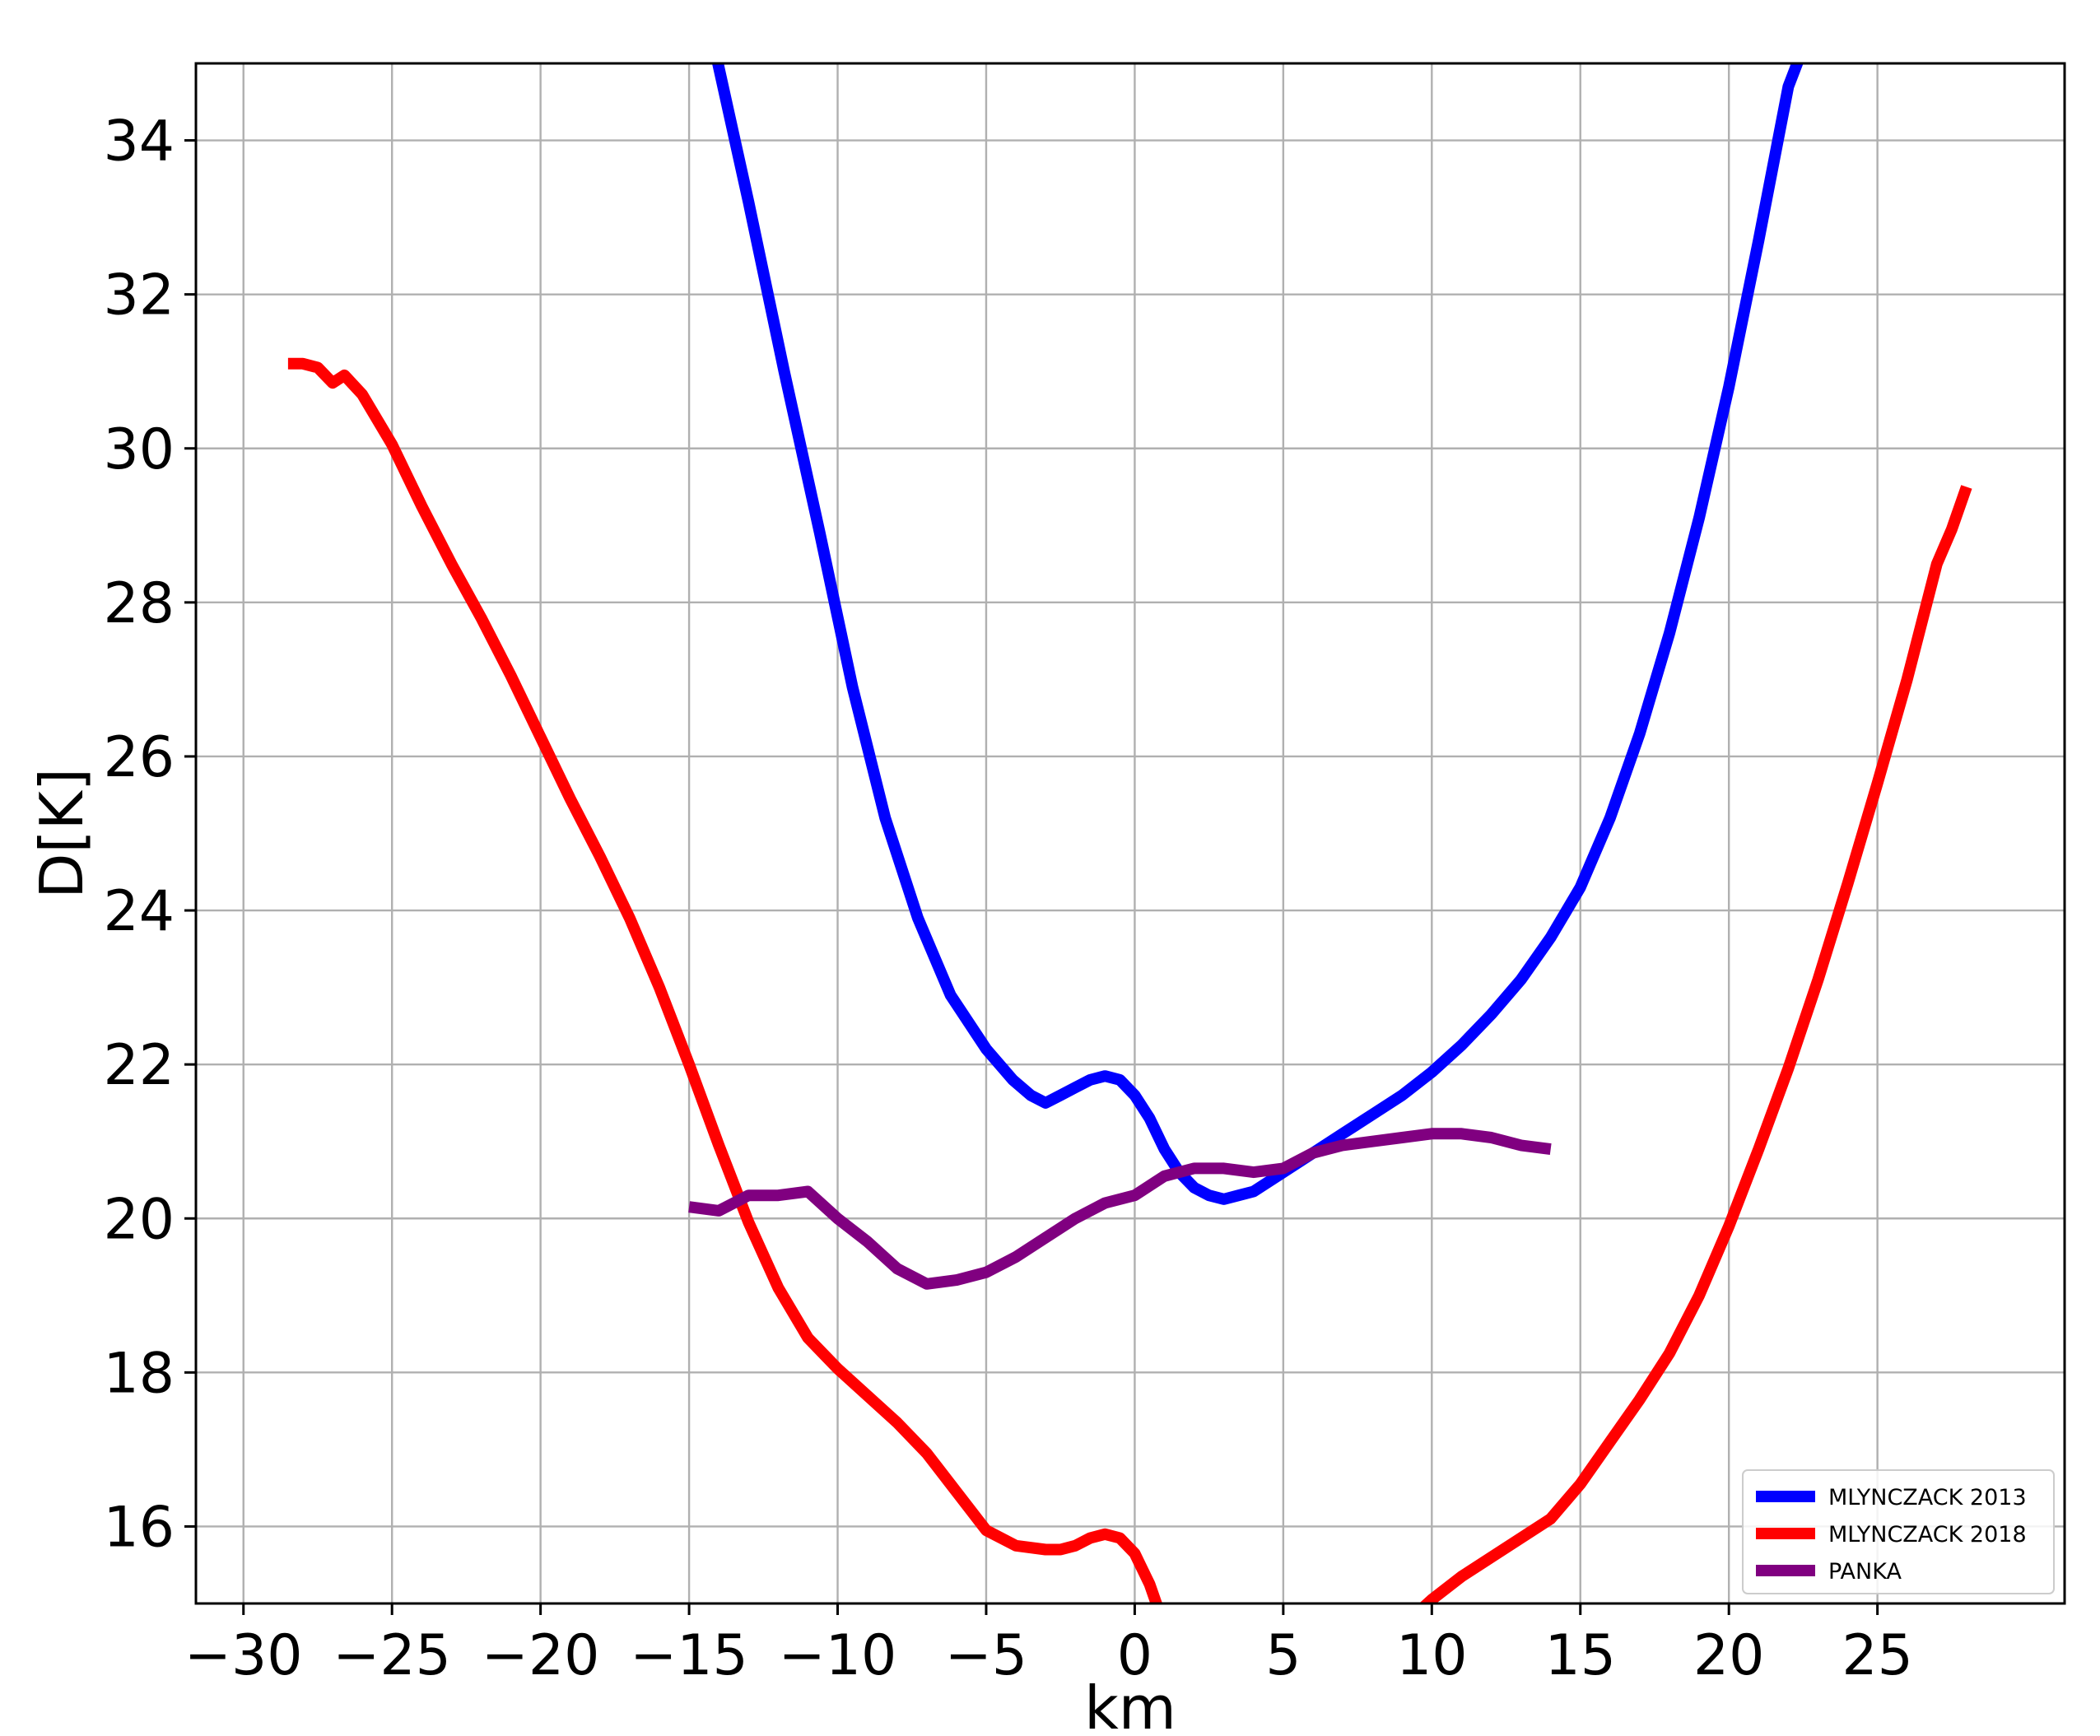 This screenshot has width=2100, height=1736. Describe the element at coordinates (139, 1065) in the screenshot. I see `y-tick-label: 22` at that location.